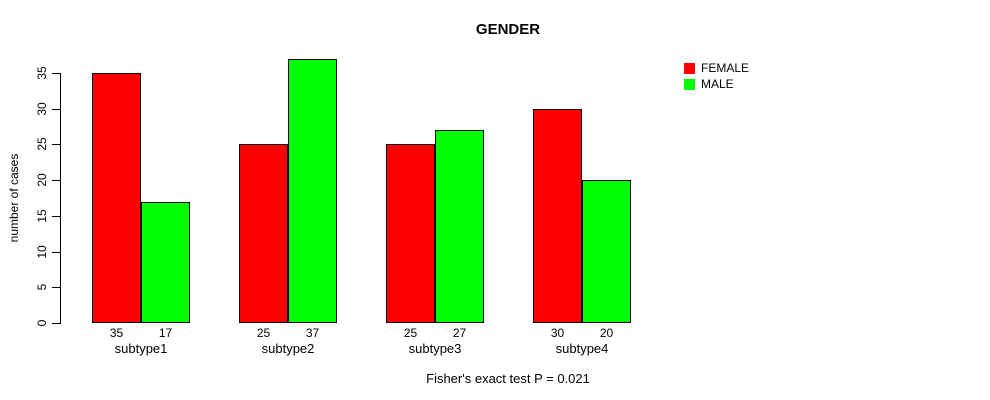  Describe the element at coordinates (606, 251) in the screenshot. I see `bar-male-subtype4` at that location.